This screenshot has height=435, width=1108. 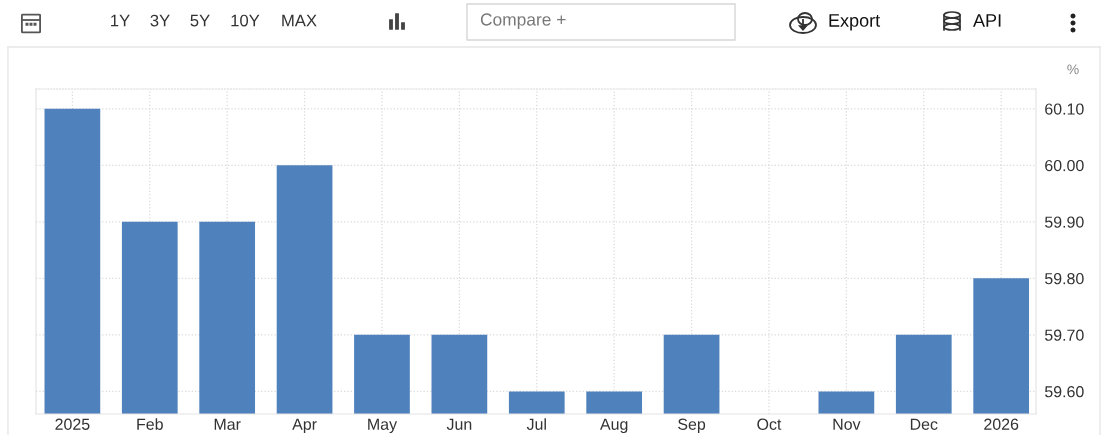 I want to click on x-tick-label: Jun, so click(x=459, y=424).